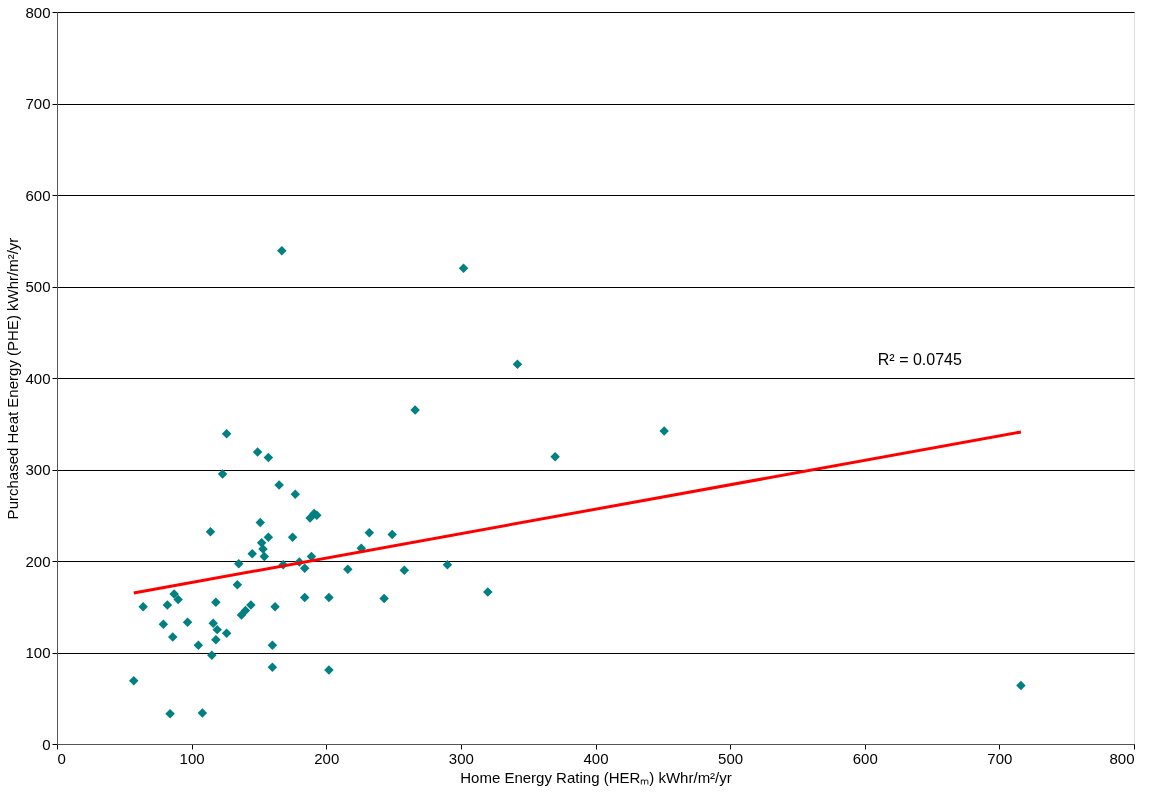 This screenshot has height=799, width=1149. What do you see at coordinates (46, 744) in the screenshot?
I see `y-tick-label: 0` at bounding box center [46, 744].